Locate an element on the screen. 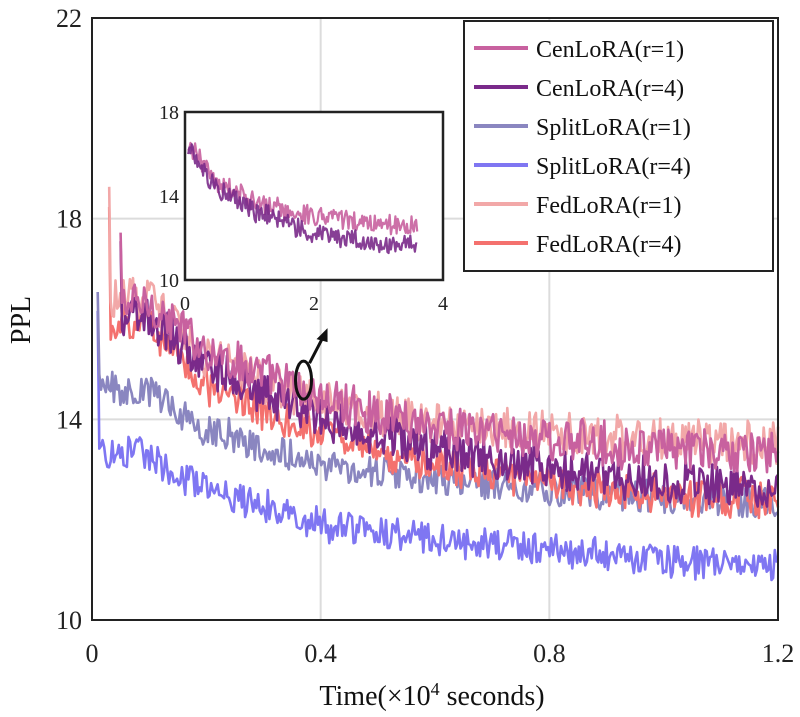 The image size is (800, 717). legend-label: FedLoRA(r=4) is located at coordinates (609, 245).